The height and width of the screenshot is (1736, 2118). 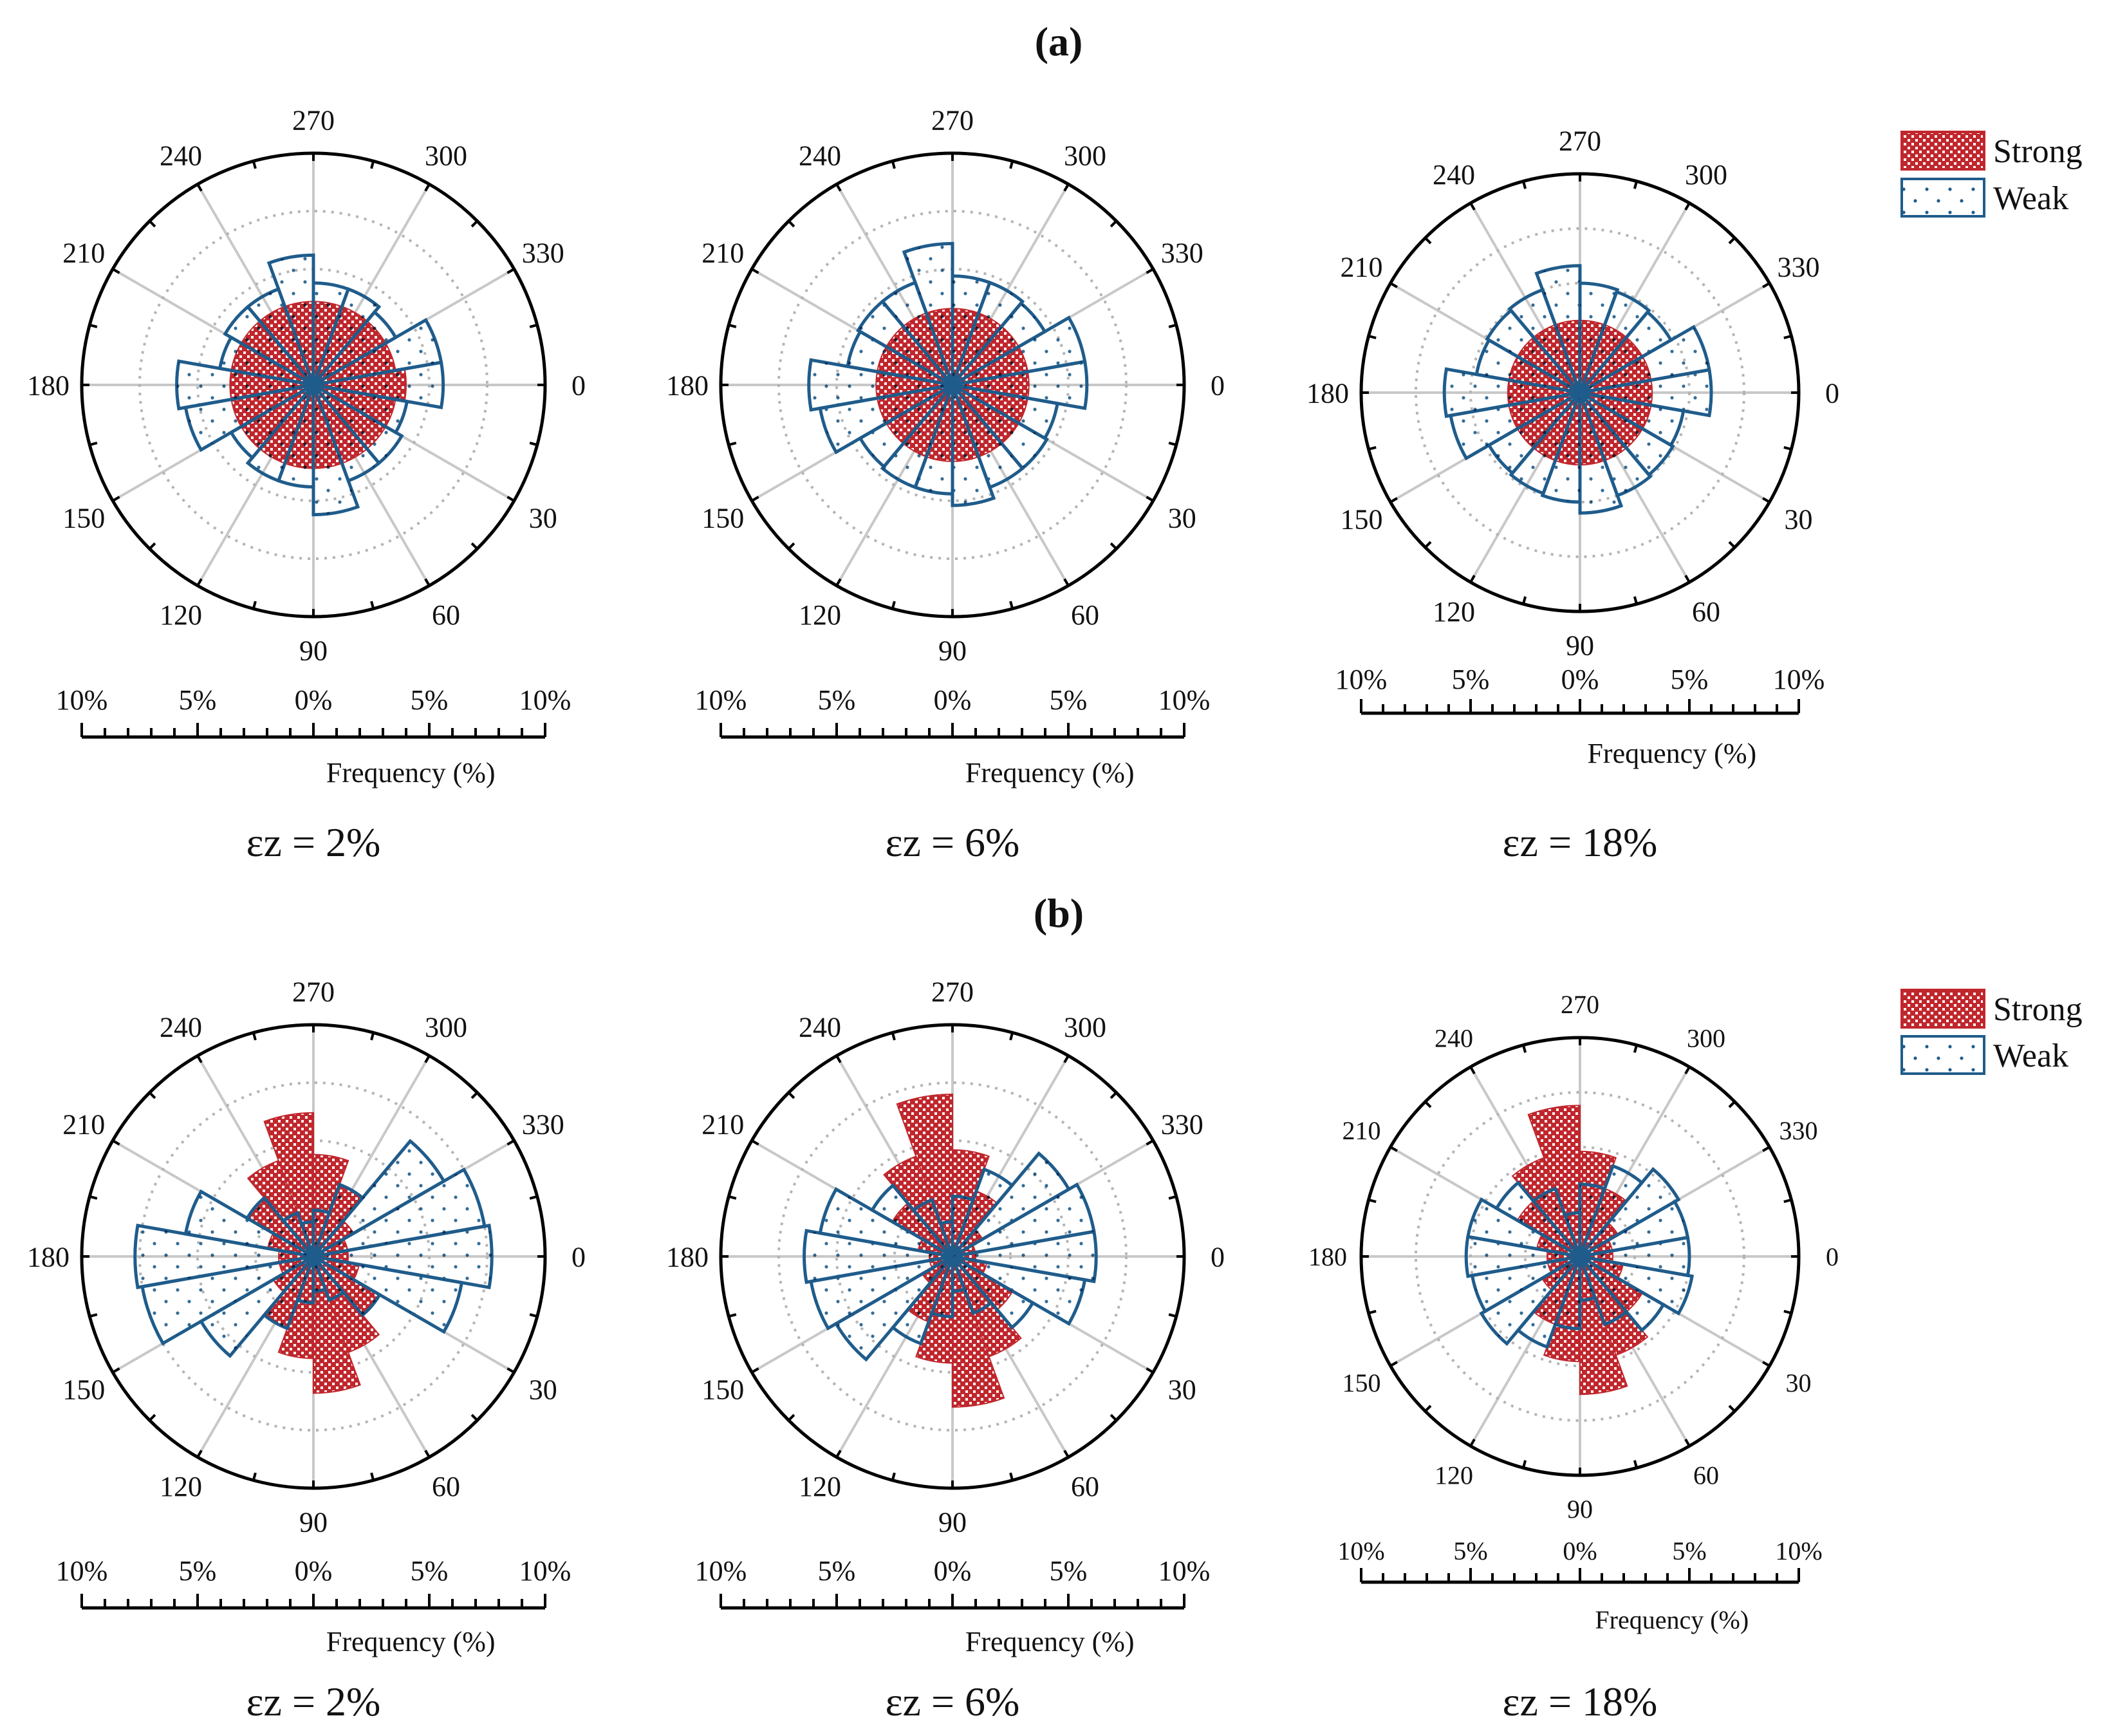 I want to click on radial-gridline, so click(x=1580, y=393).